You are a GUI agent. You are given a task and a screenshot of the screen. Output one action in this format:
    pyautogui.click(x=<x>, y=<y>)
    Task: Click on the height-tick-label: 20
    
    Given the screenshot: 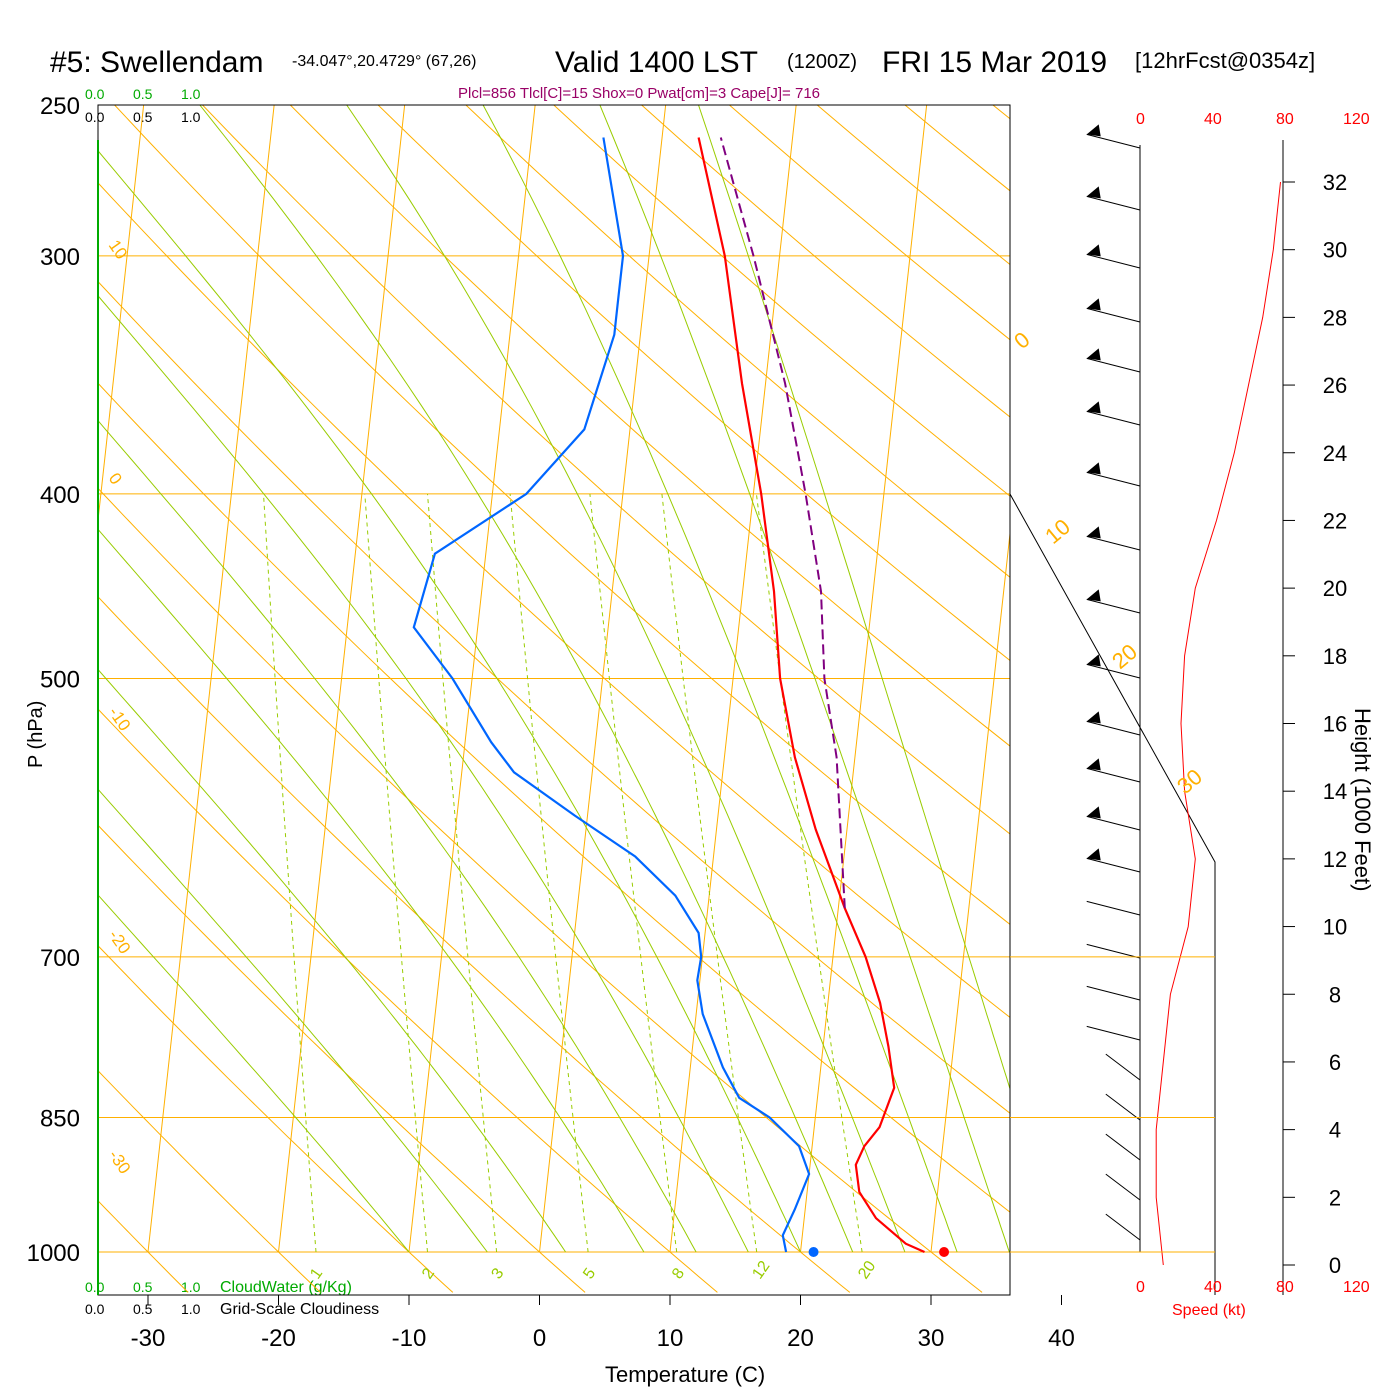 What is the action you would take?
    pyautogui.click(x=1335, y=588)
    